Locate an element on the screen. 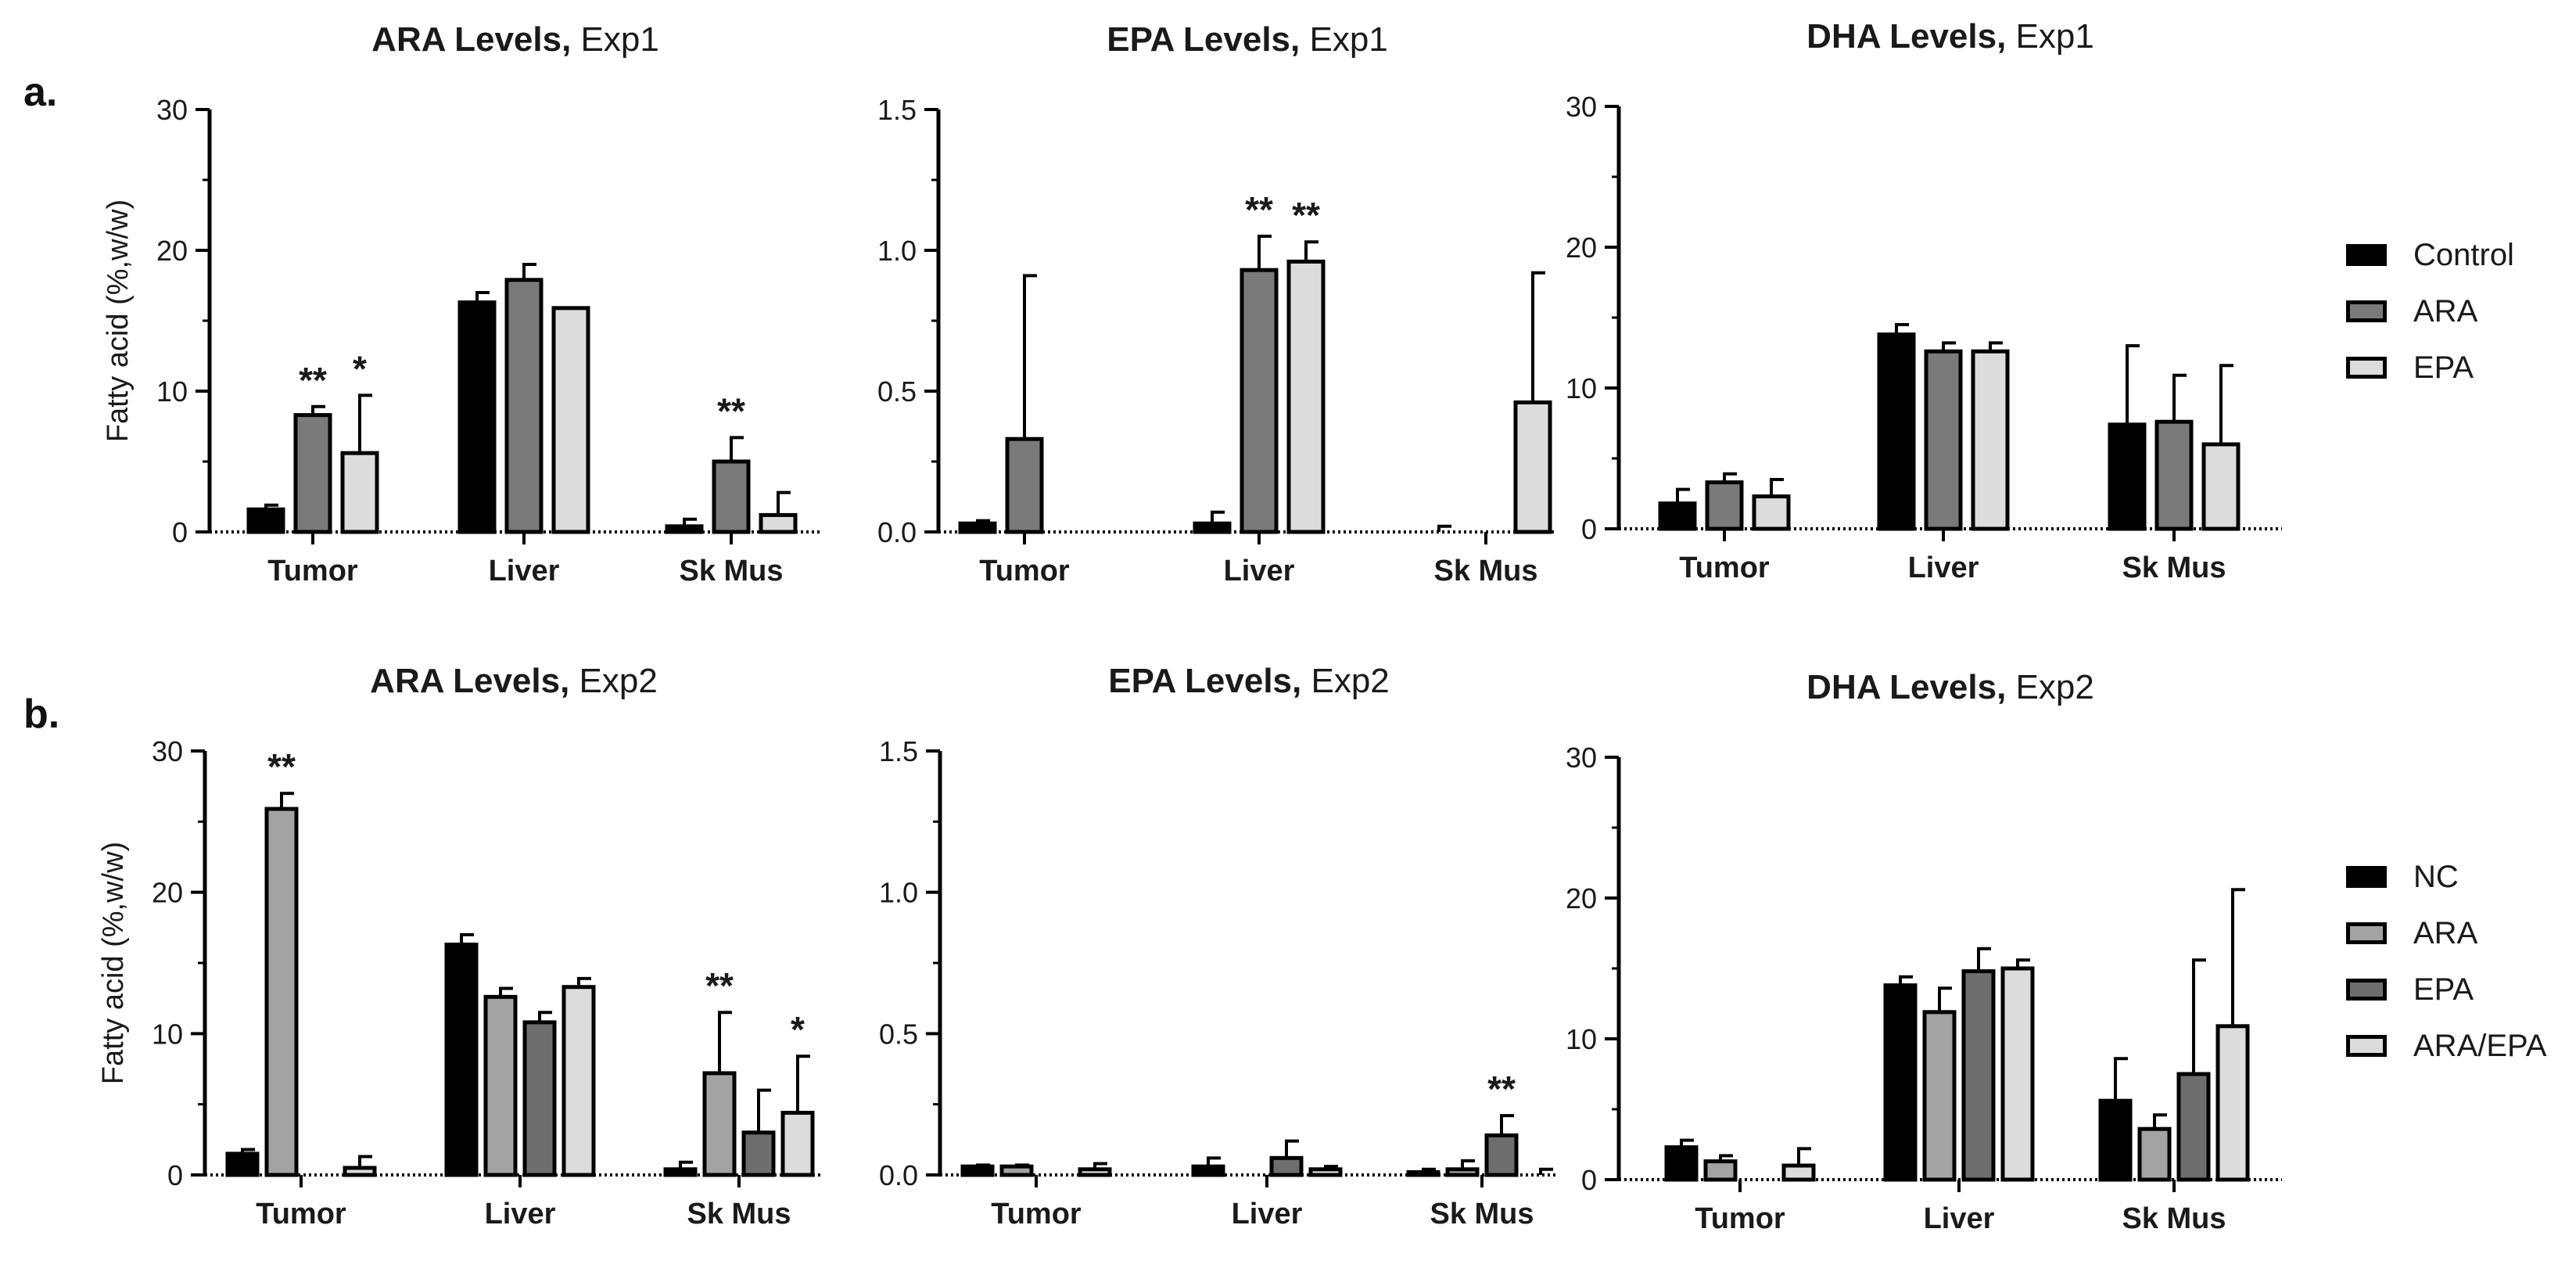  panel-label-b: b. is located at coordinates (41, 714).